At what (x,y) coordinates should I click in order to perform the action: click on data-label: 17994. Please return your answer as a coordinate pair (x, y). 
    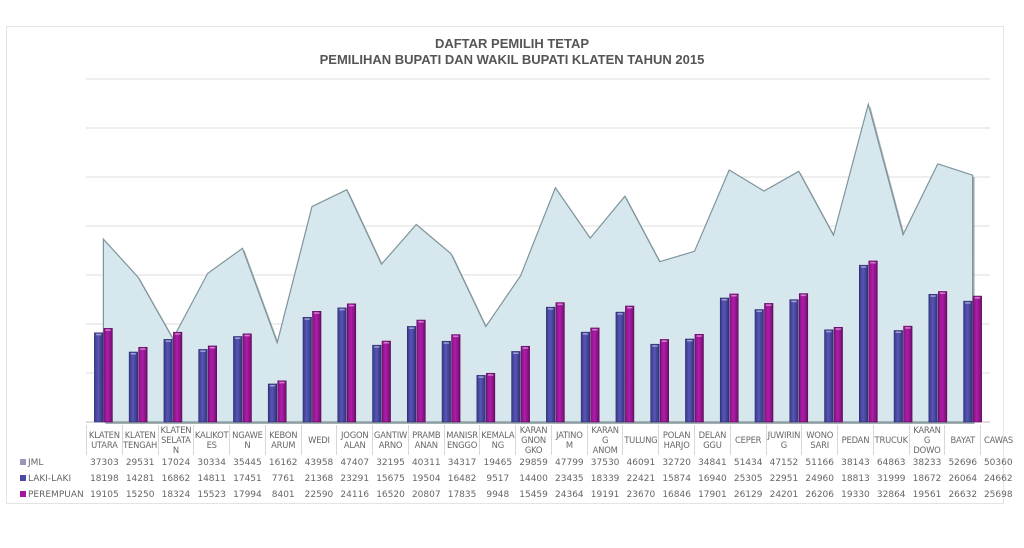
    Looking at the image, I should click on (247, 495).